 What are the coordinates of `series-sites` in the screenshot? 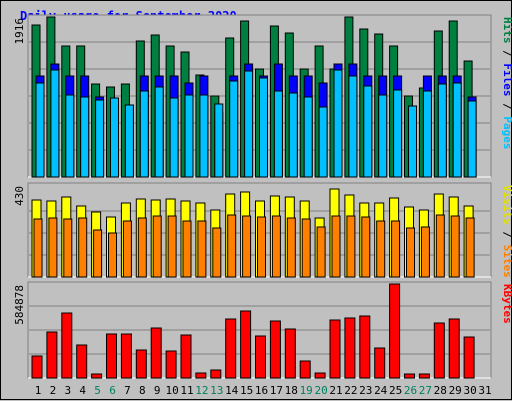 It's located at (254, 246).